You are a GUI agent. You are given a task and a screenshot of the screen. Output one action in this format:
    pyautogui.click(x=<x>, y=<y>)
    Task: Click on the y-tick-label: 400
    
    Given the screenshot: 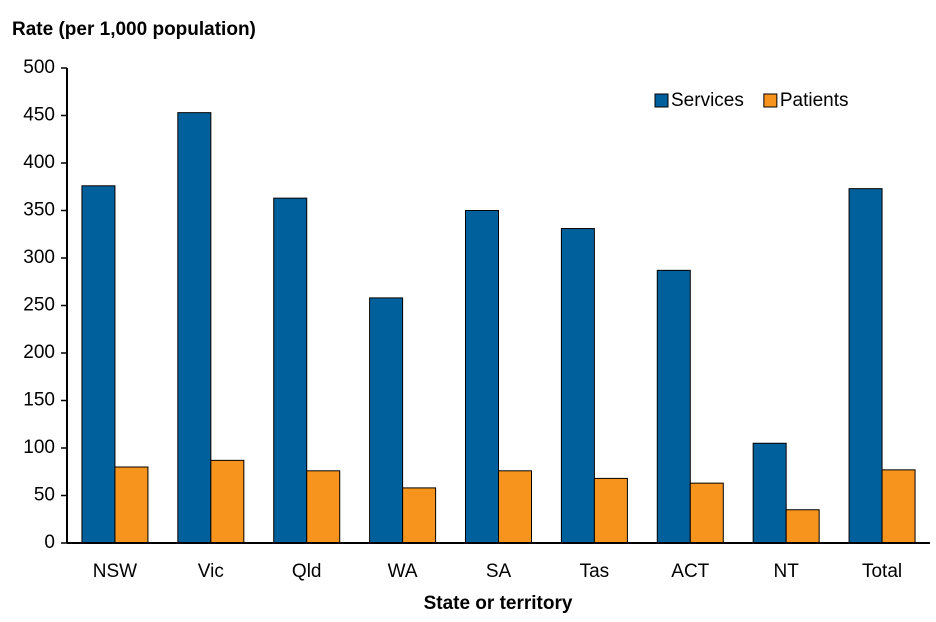 What is the action you would take?
    pyautogui.click(x=39, y=162)
    